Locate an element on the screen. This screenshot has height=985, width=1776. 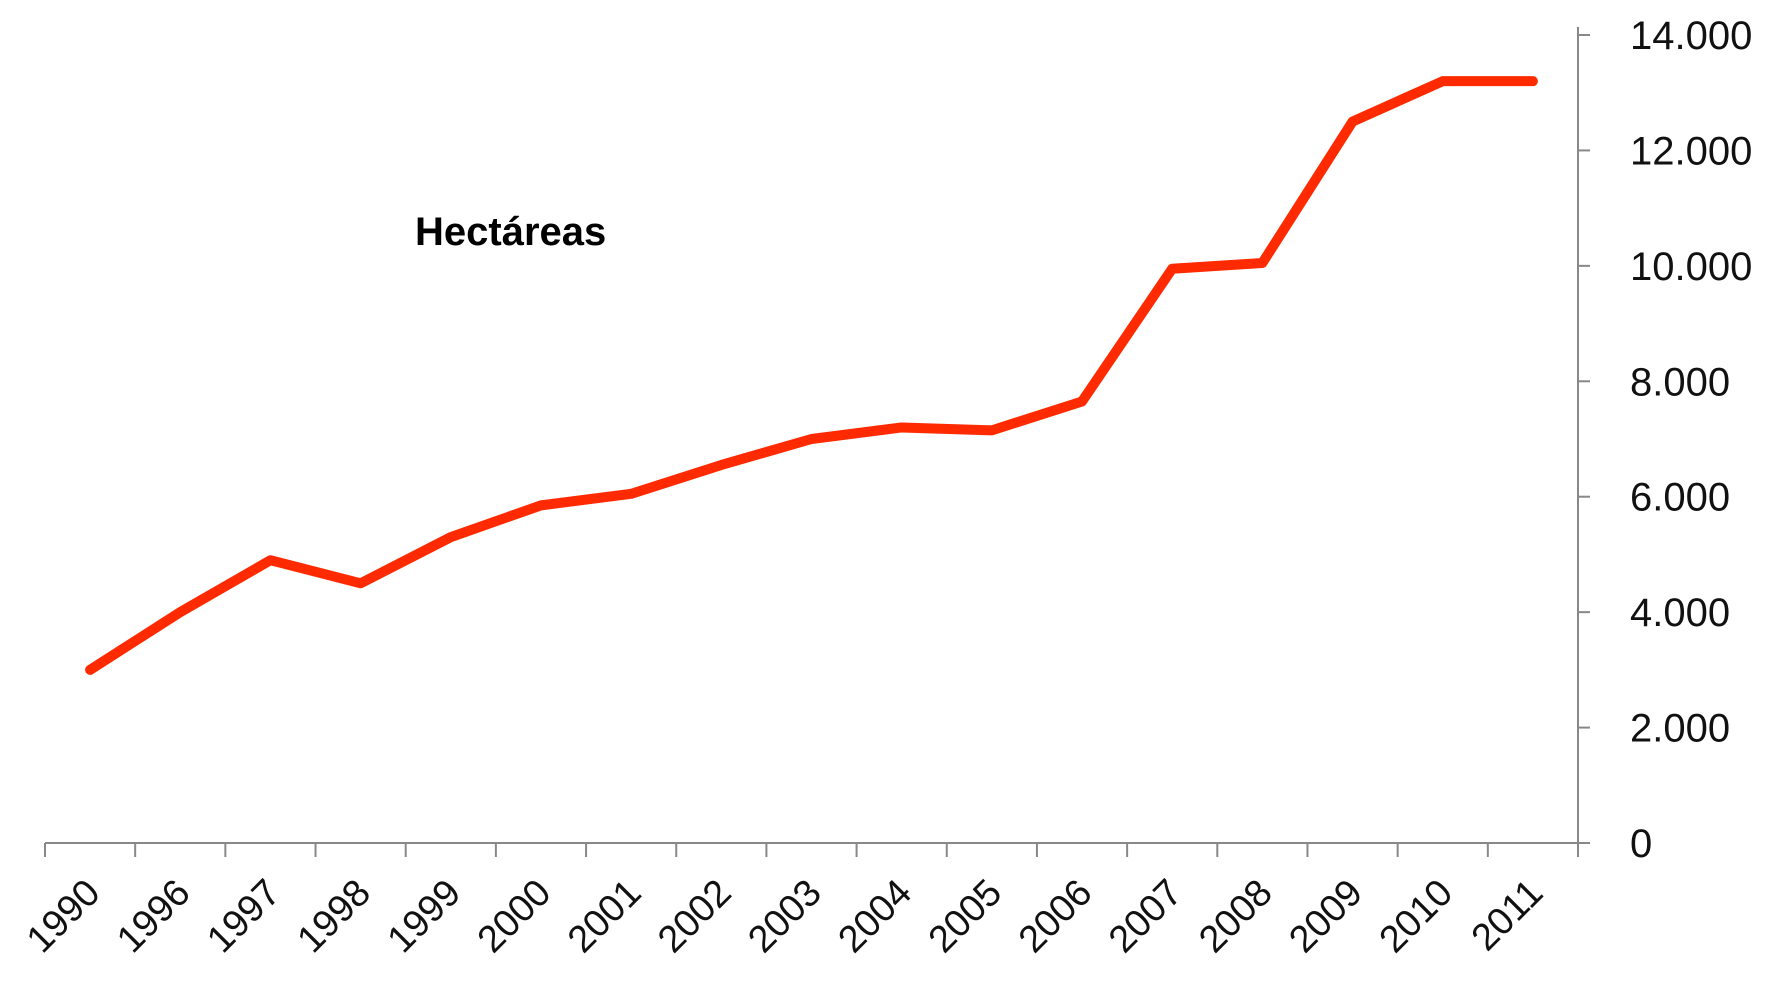
y-tick-label: 0 is located at coordinates (1641, 844).